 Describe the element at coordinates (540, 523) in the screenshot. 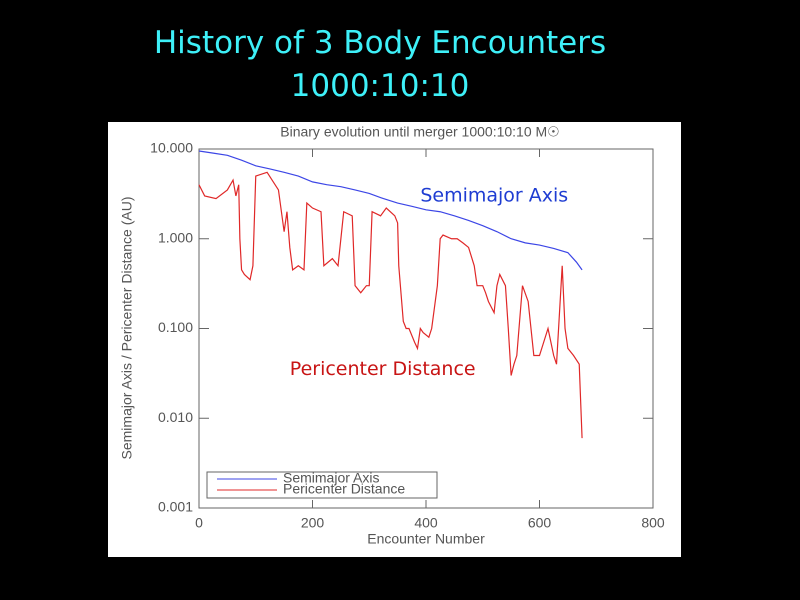

I see `x-tick-label: 600` at that location.